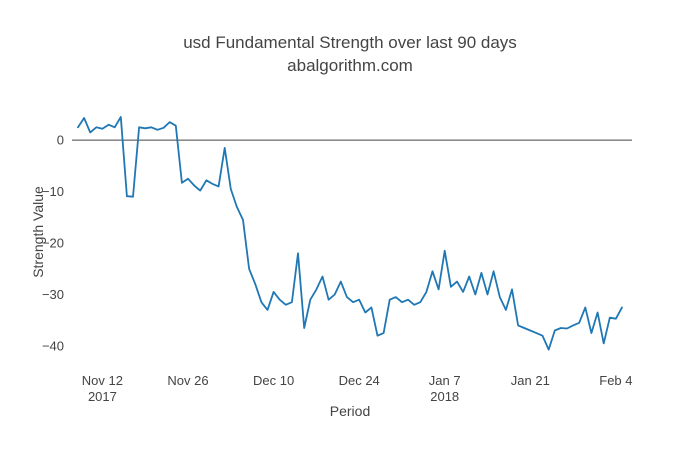 The width and height of the screenshot is (700, 450). What do you see at coordinates (615, 380) in the screenshot?
I see `x-tick-label: Feb 4` at bounding box center [615, 380].